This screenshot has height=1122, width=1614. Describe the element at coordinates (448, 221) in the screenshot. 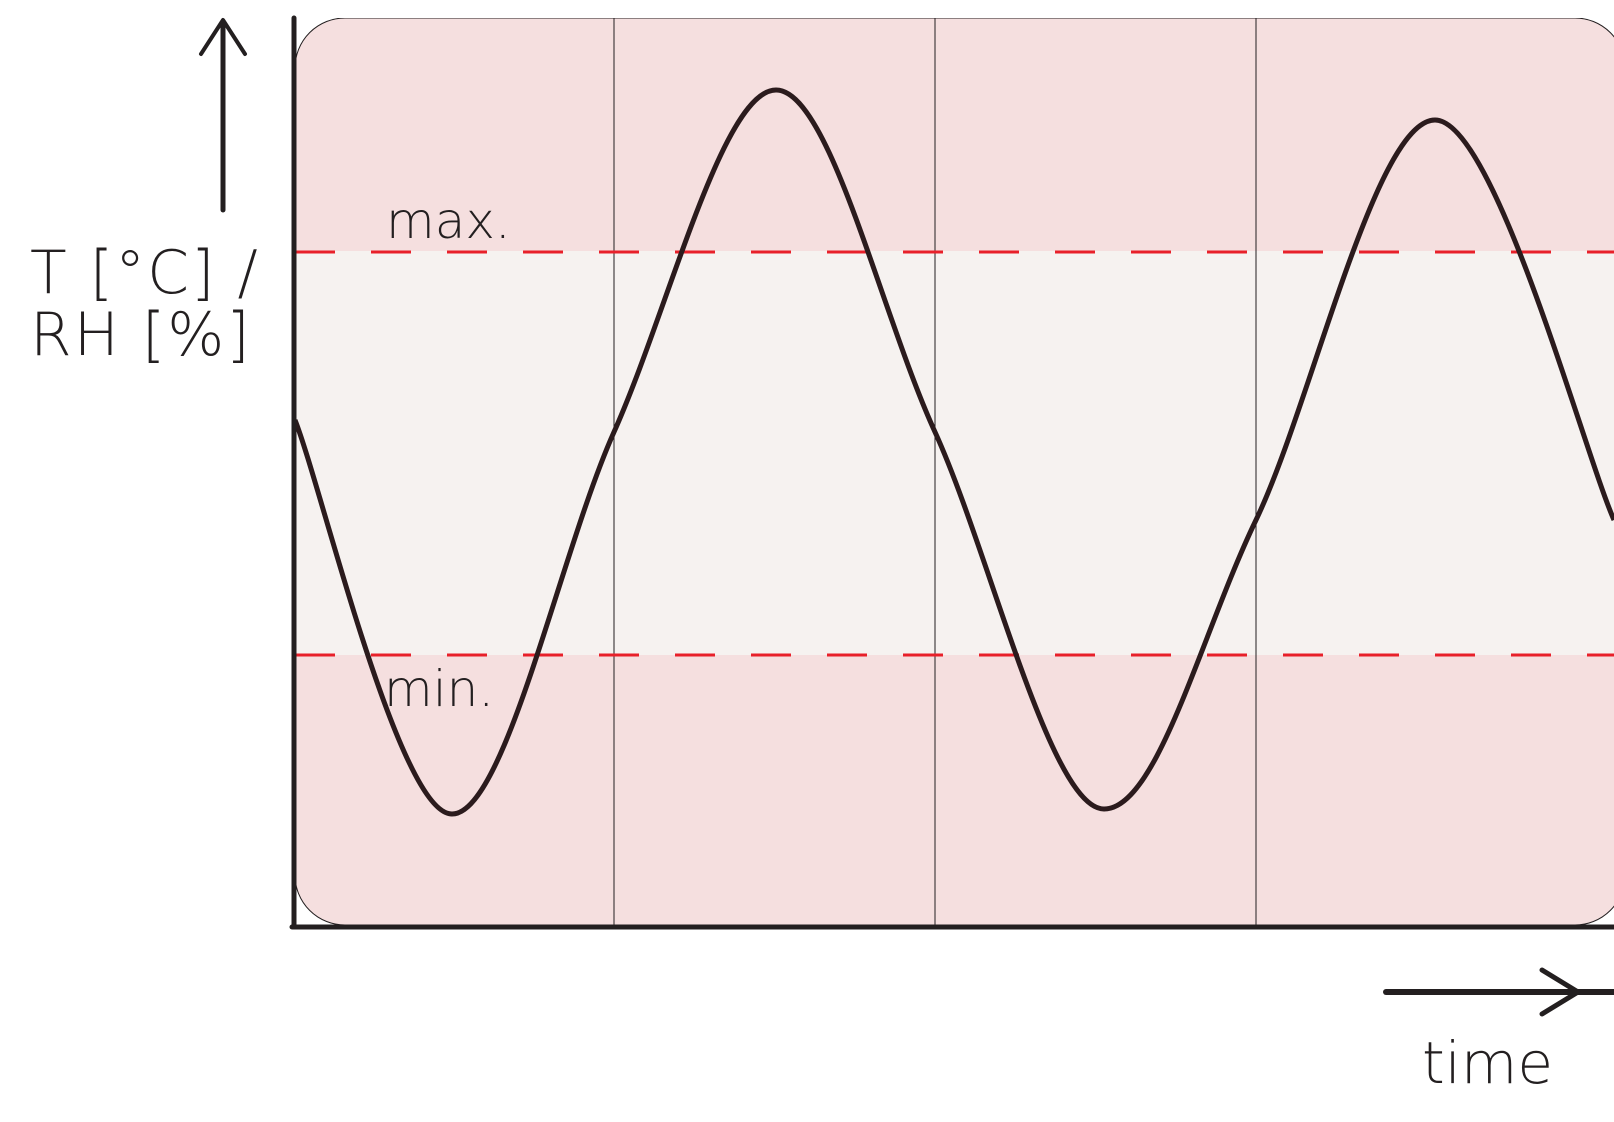

I see `max-label: max.` at that location.